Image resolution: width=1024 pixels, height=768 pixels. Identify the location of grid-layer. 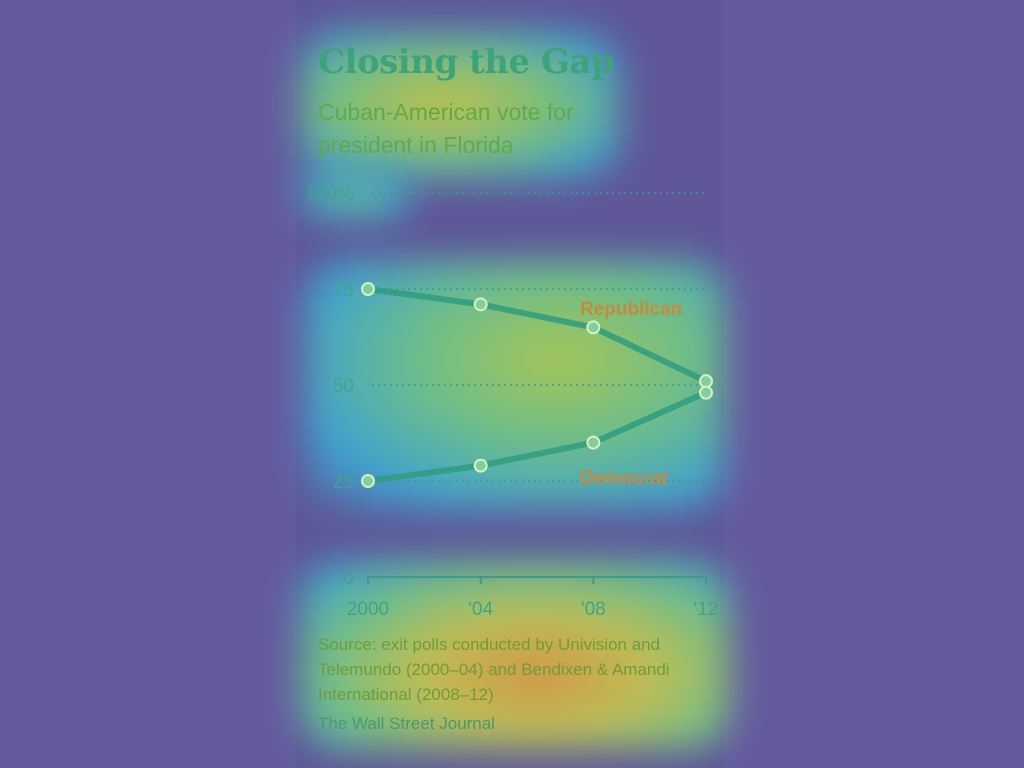
(539, 337).